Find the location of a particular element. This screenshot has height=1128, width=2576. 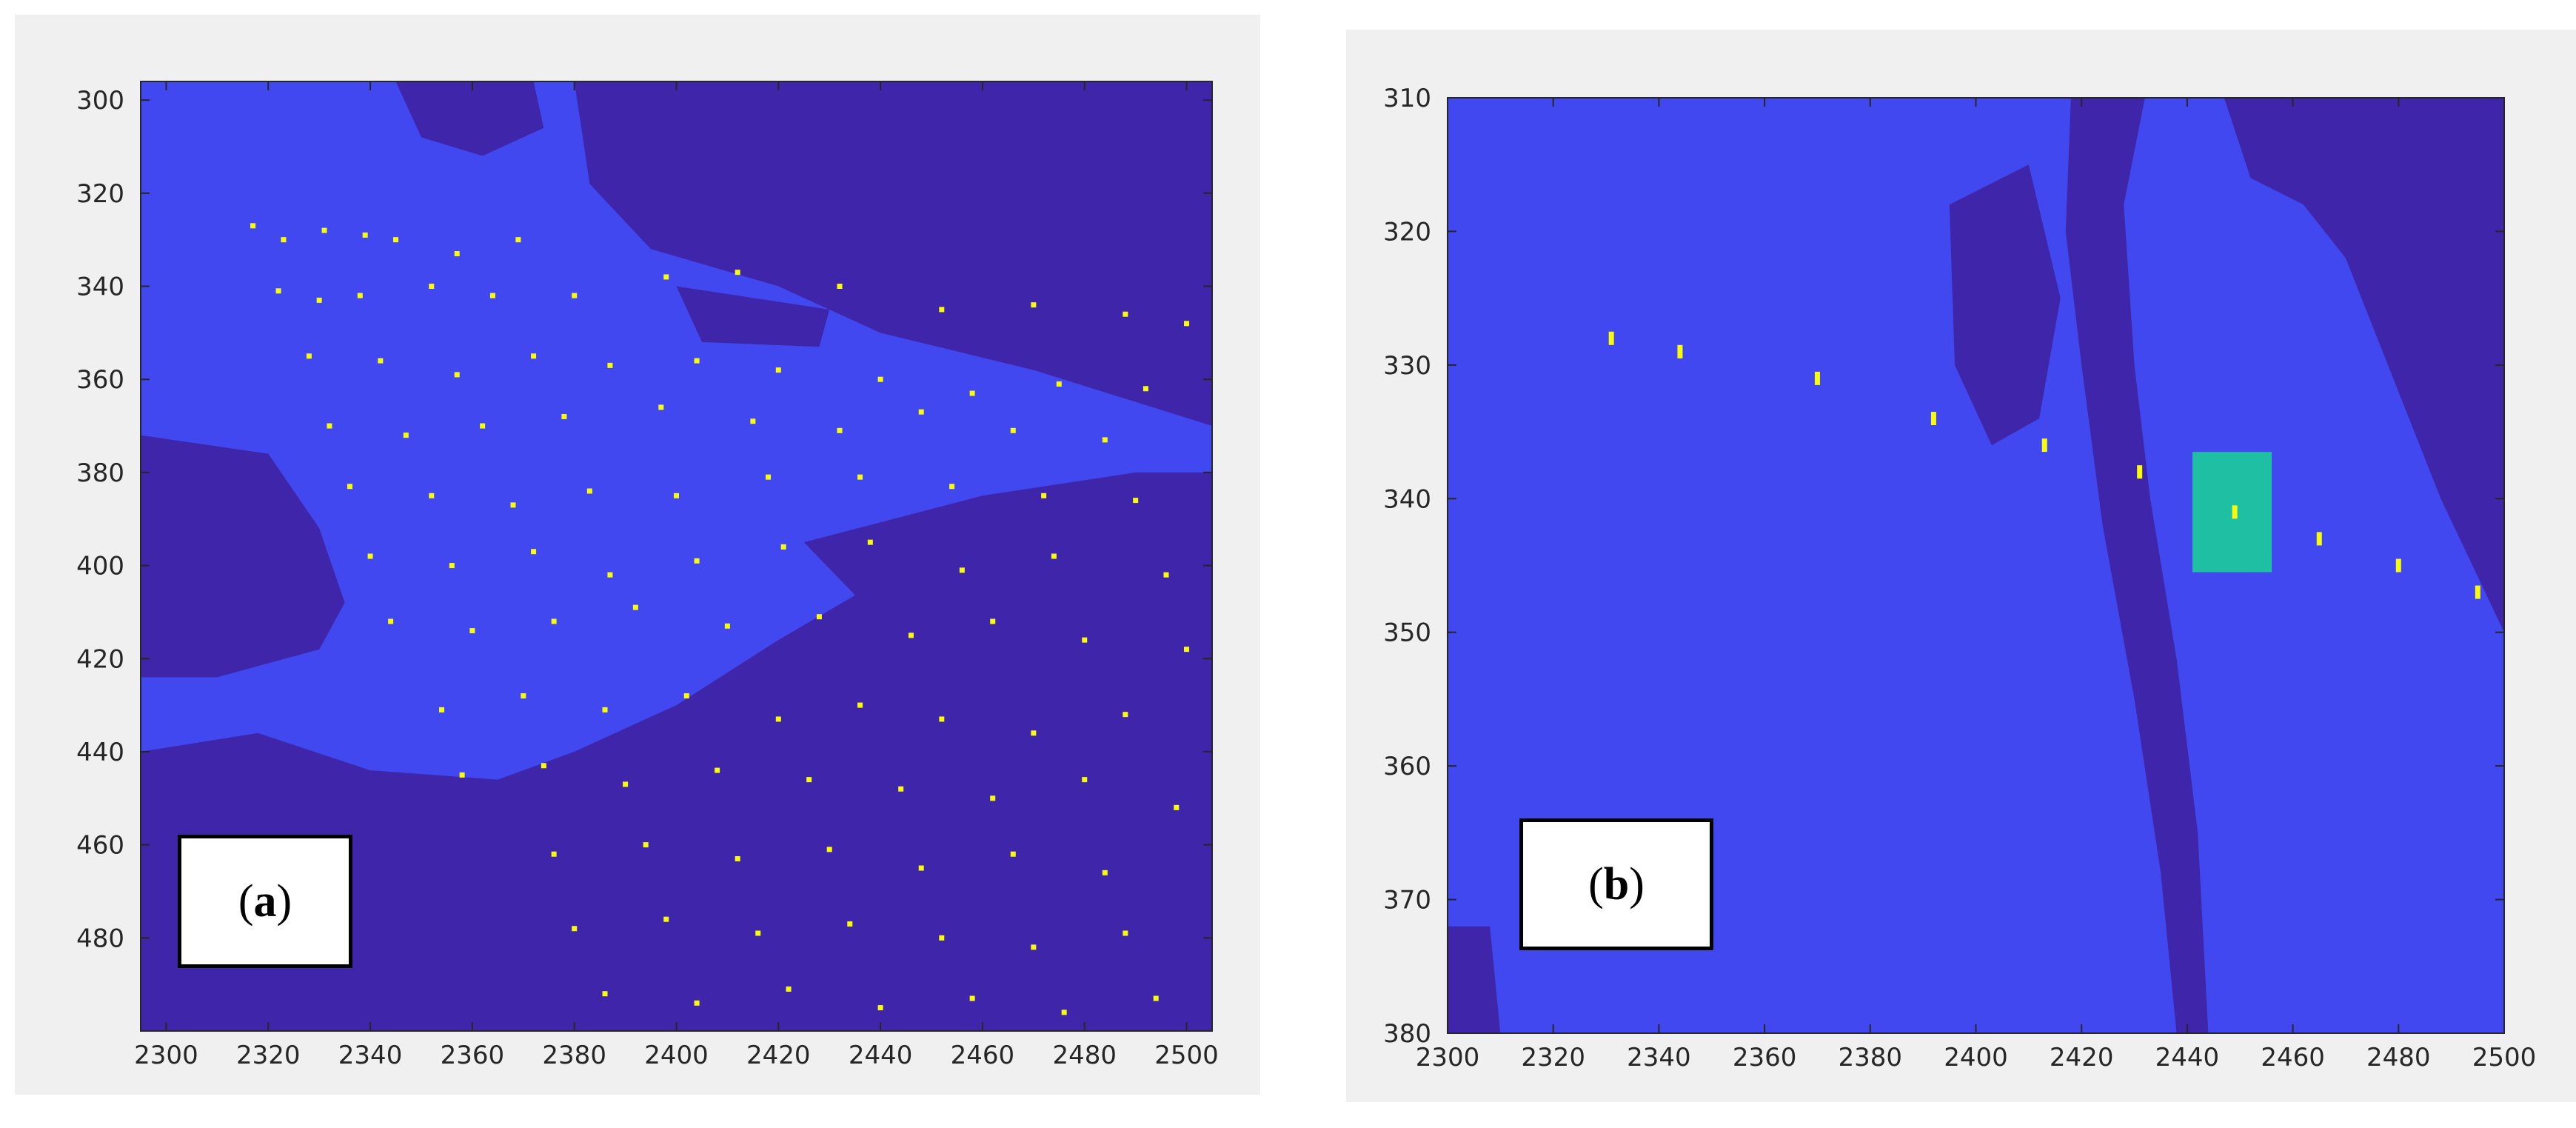

x-tick-label: 2360 is located at coordinates (473, 1055).